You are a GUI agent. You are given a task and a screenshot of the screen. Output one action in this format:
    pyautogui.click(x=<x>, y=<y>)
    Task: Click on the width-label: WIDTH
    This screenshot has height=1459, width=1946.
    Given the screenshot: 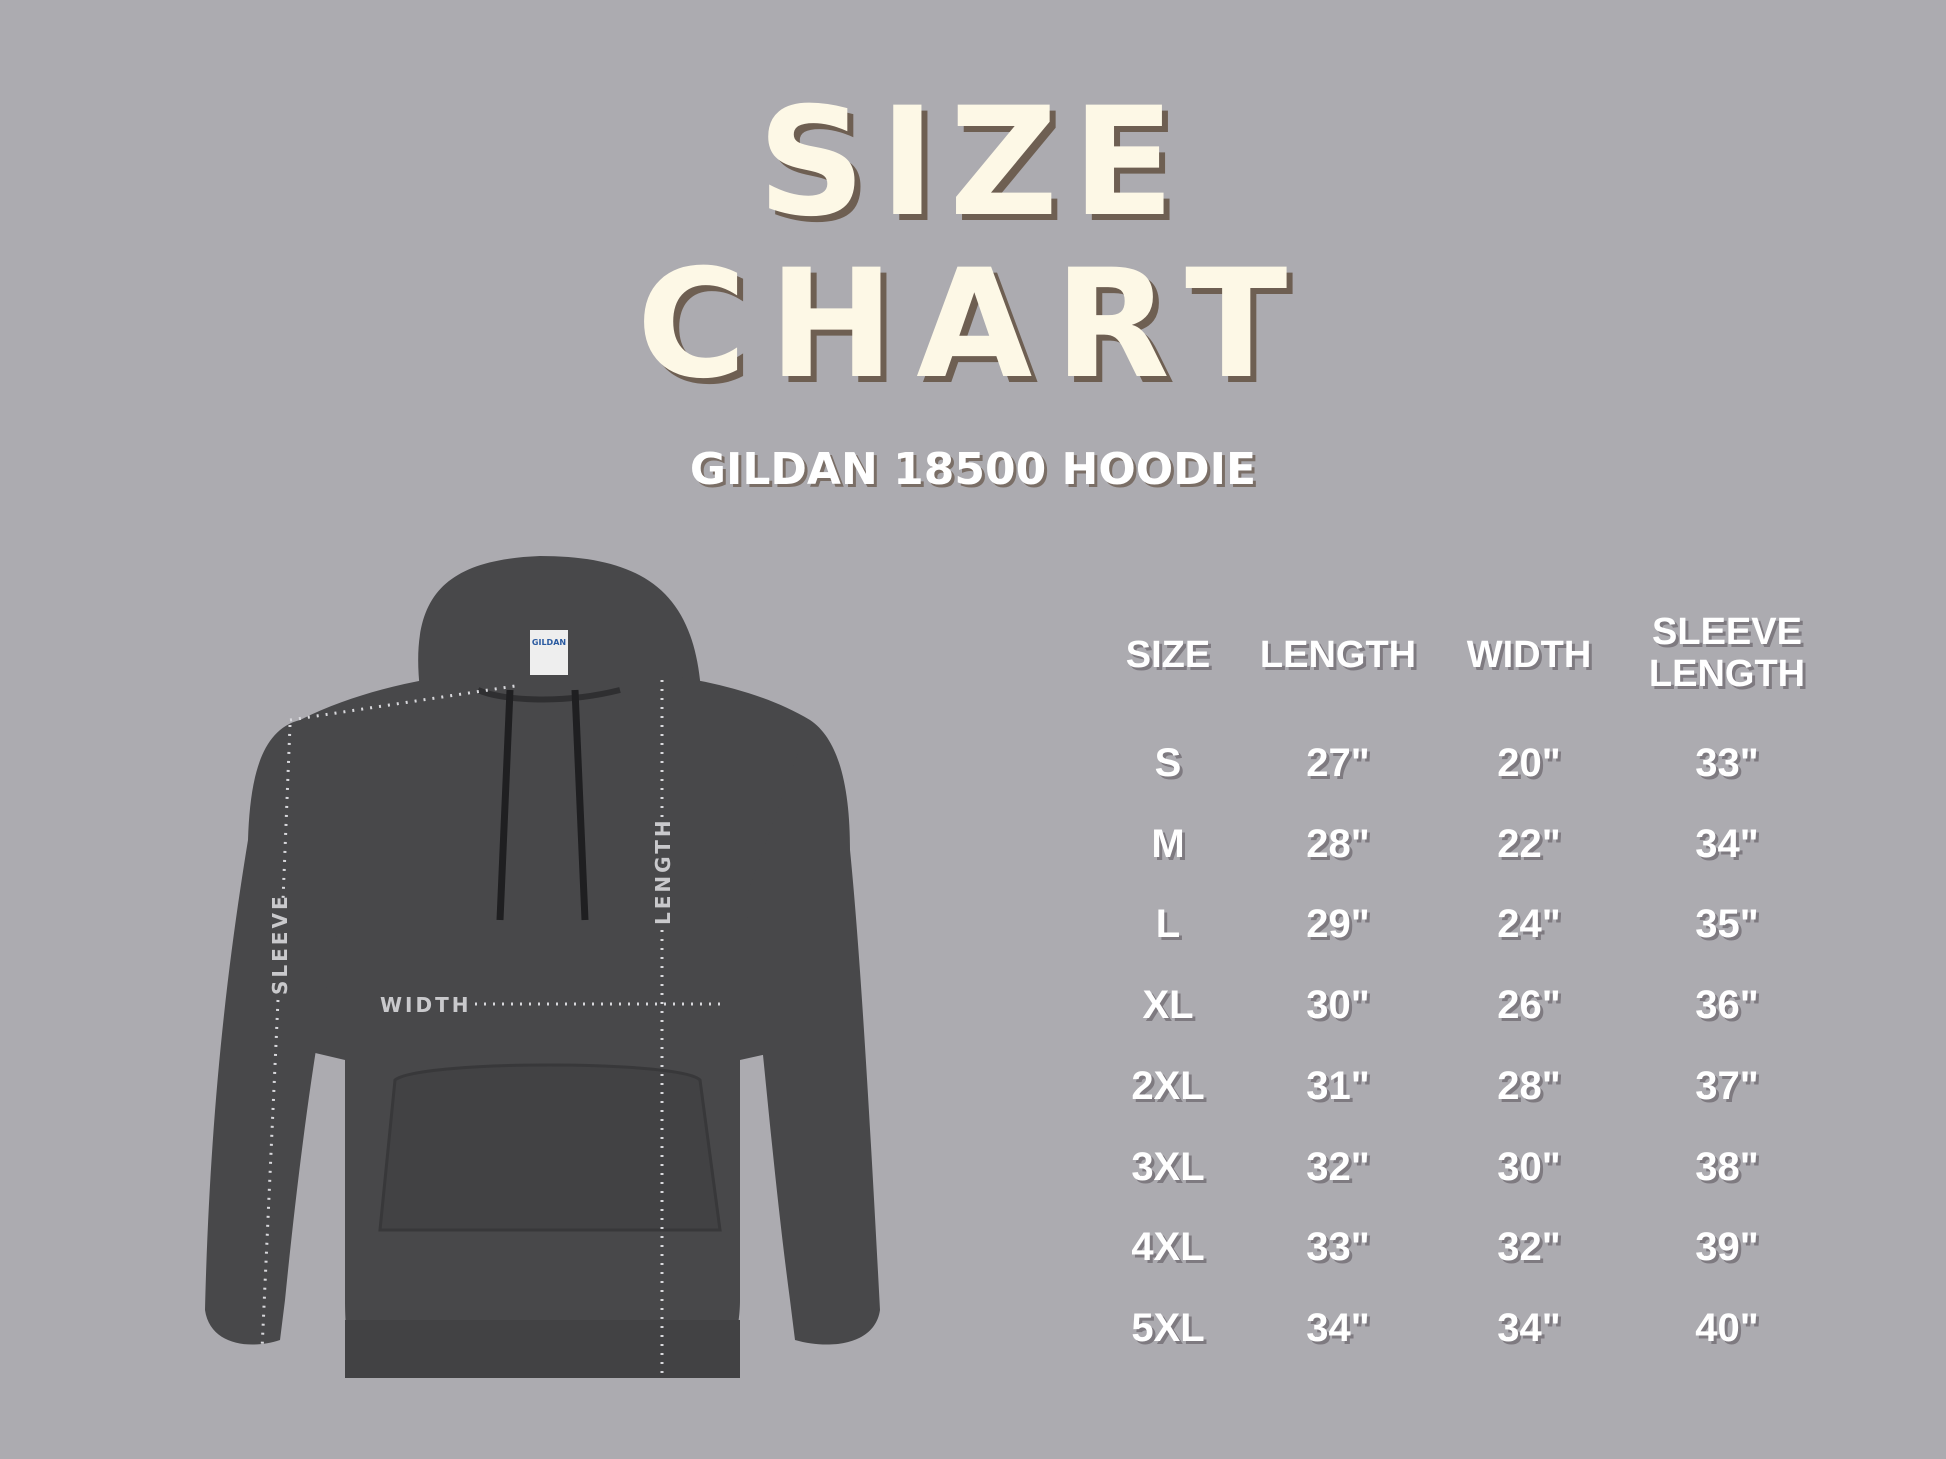 What is the action you would take?
    pyautogui.click(x=425, y=1005)
    